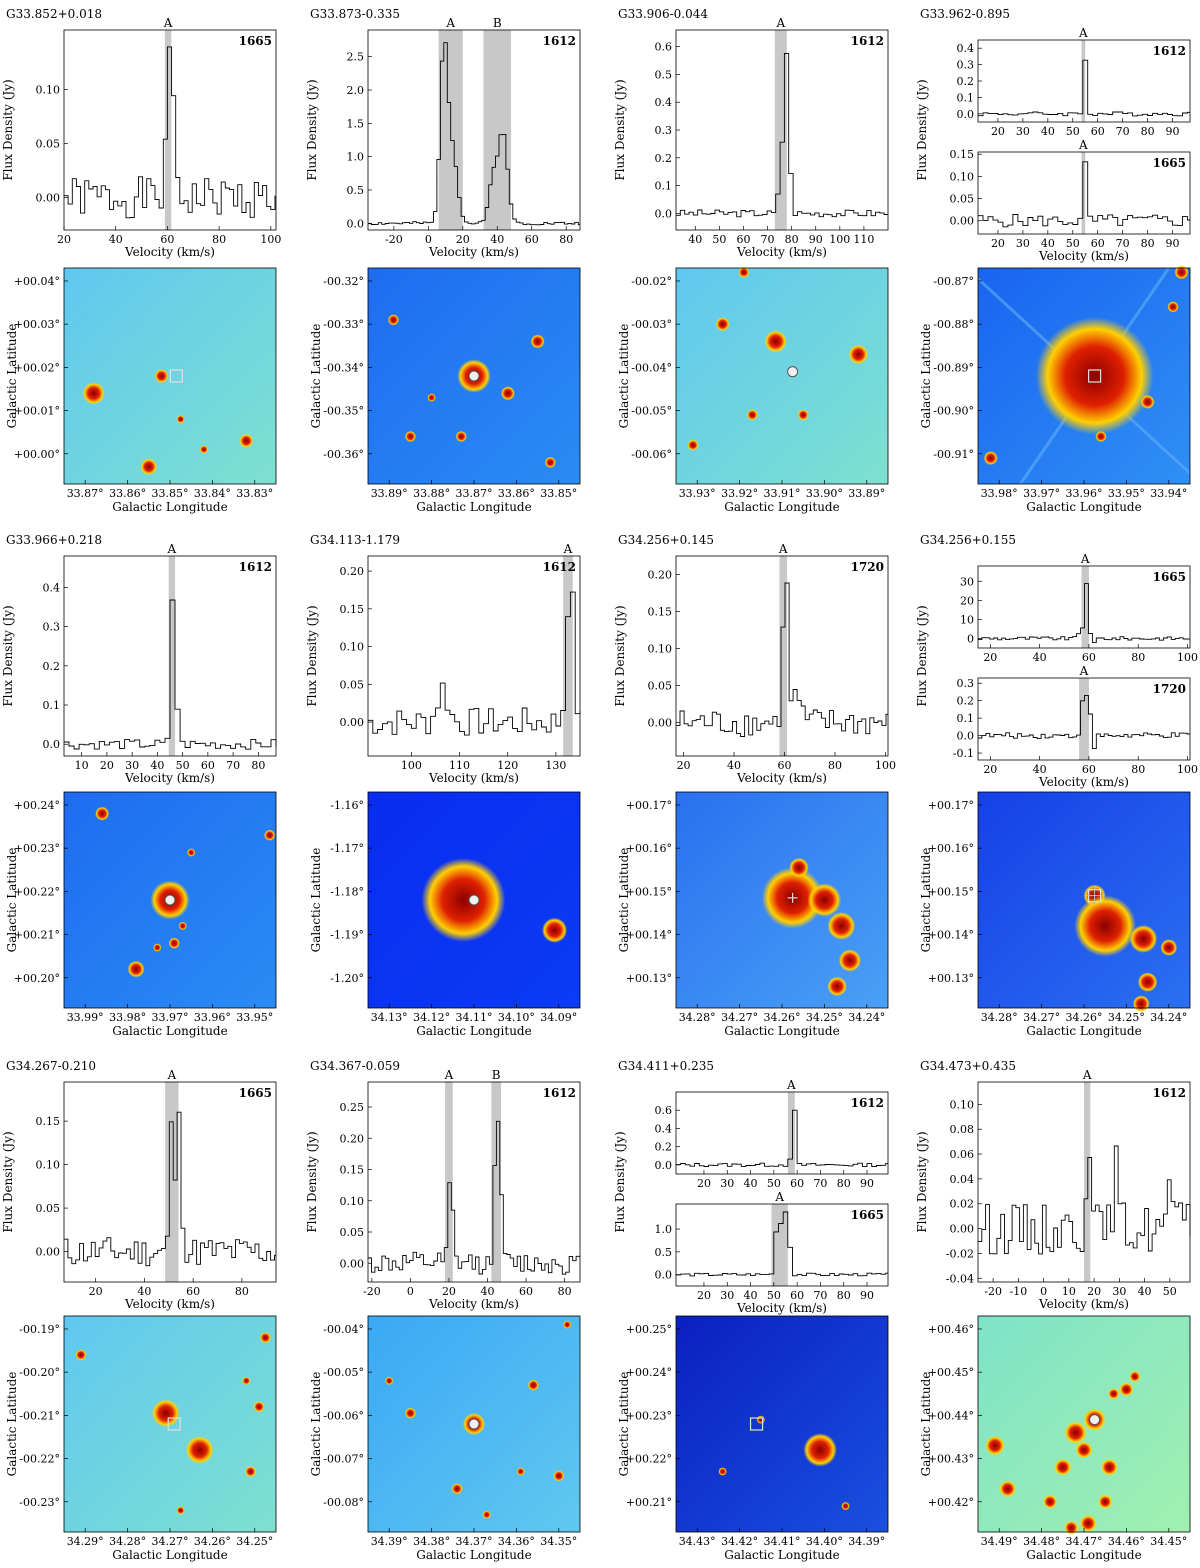 The height and width of the screenshot is (1568, 1200). I want to click on x-tick-label: 33.83°, so click(254, 493).